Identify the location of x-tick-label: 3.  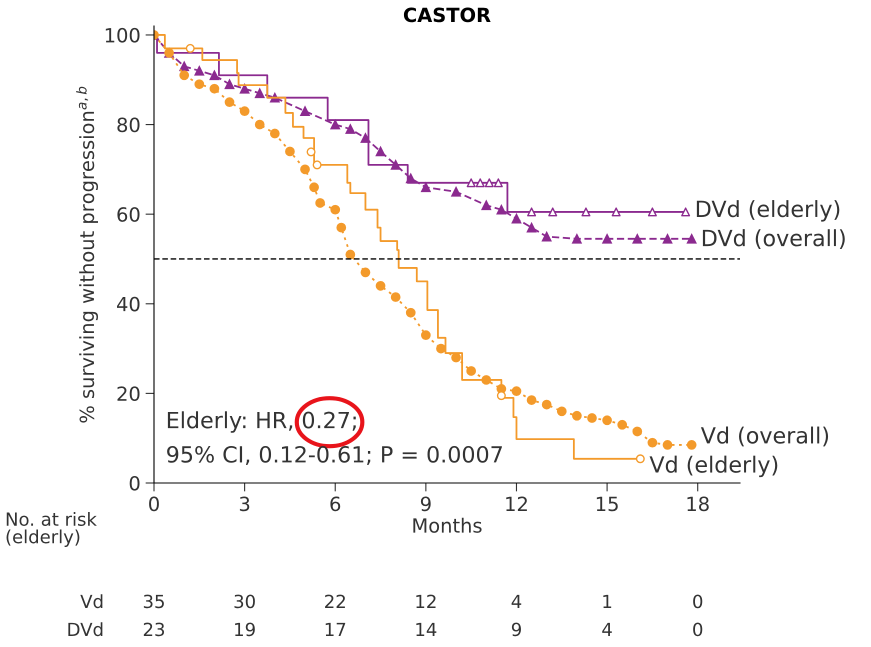
(245, 504).